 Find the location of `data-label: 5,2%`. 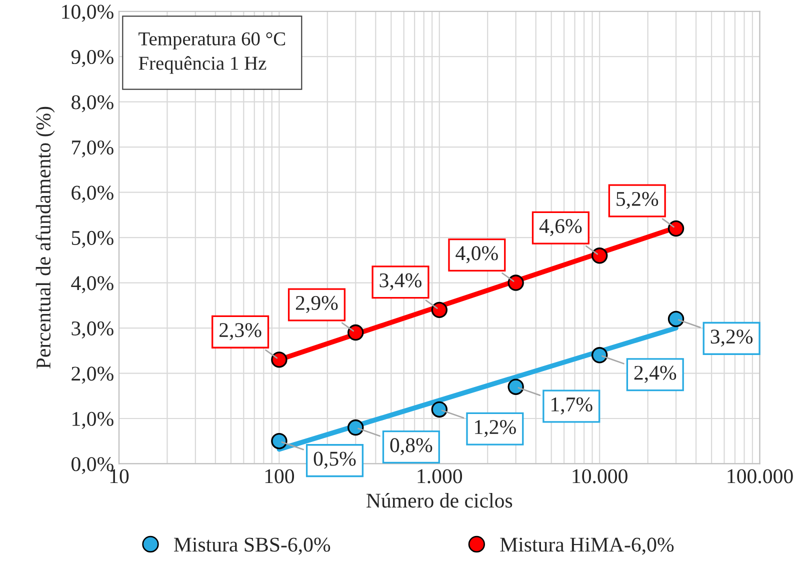

data-label: 5,2% is located at coordinates (637, 200).